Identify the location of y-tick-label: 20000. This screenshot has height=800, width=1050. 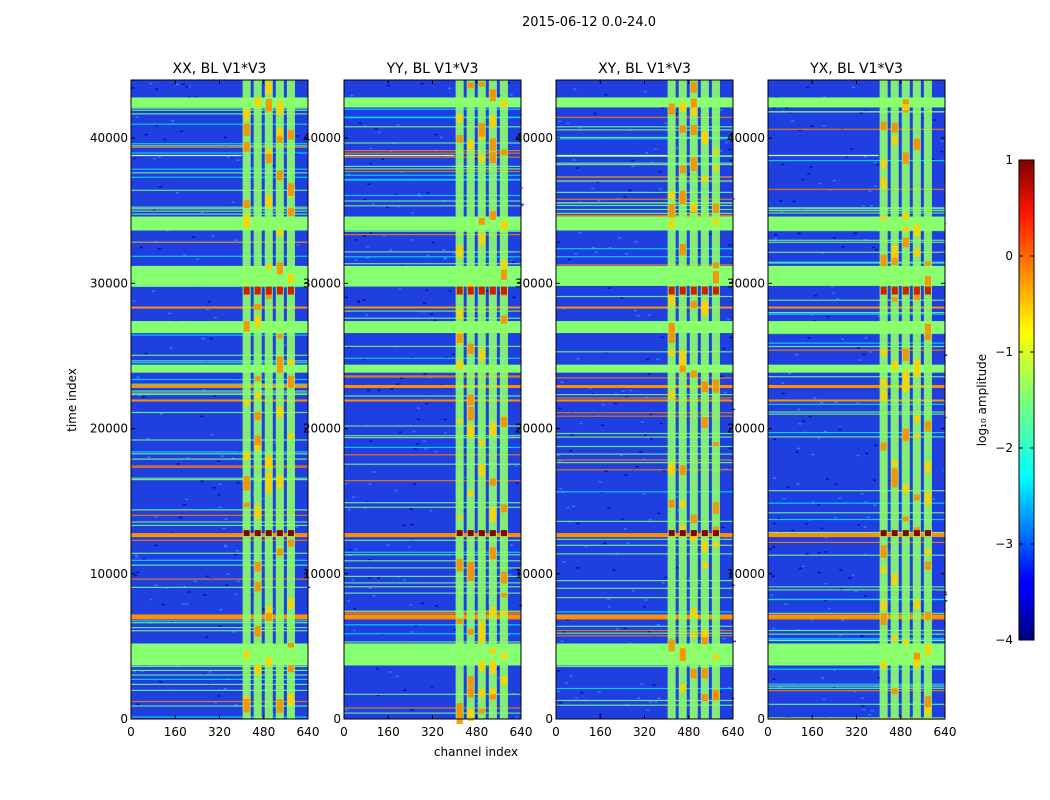
(322, 429).